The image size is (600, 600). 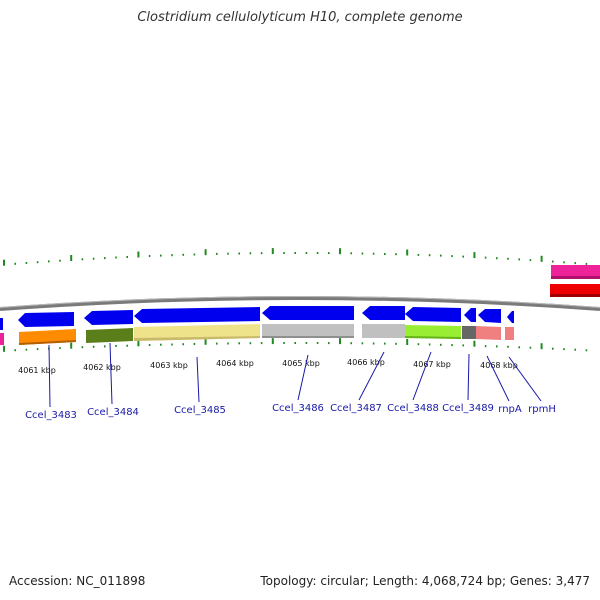 I want to click on kbp-label: 4066 kbp, so click(x=366, y=362).